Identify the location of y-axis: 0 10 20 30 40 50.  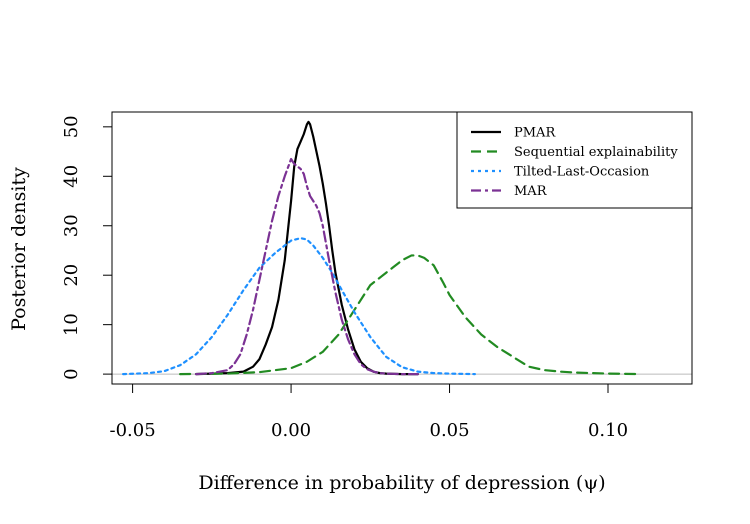
(86, 247).